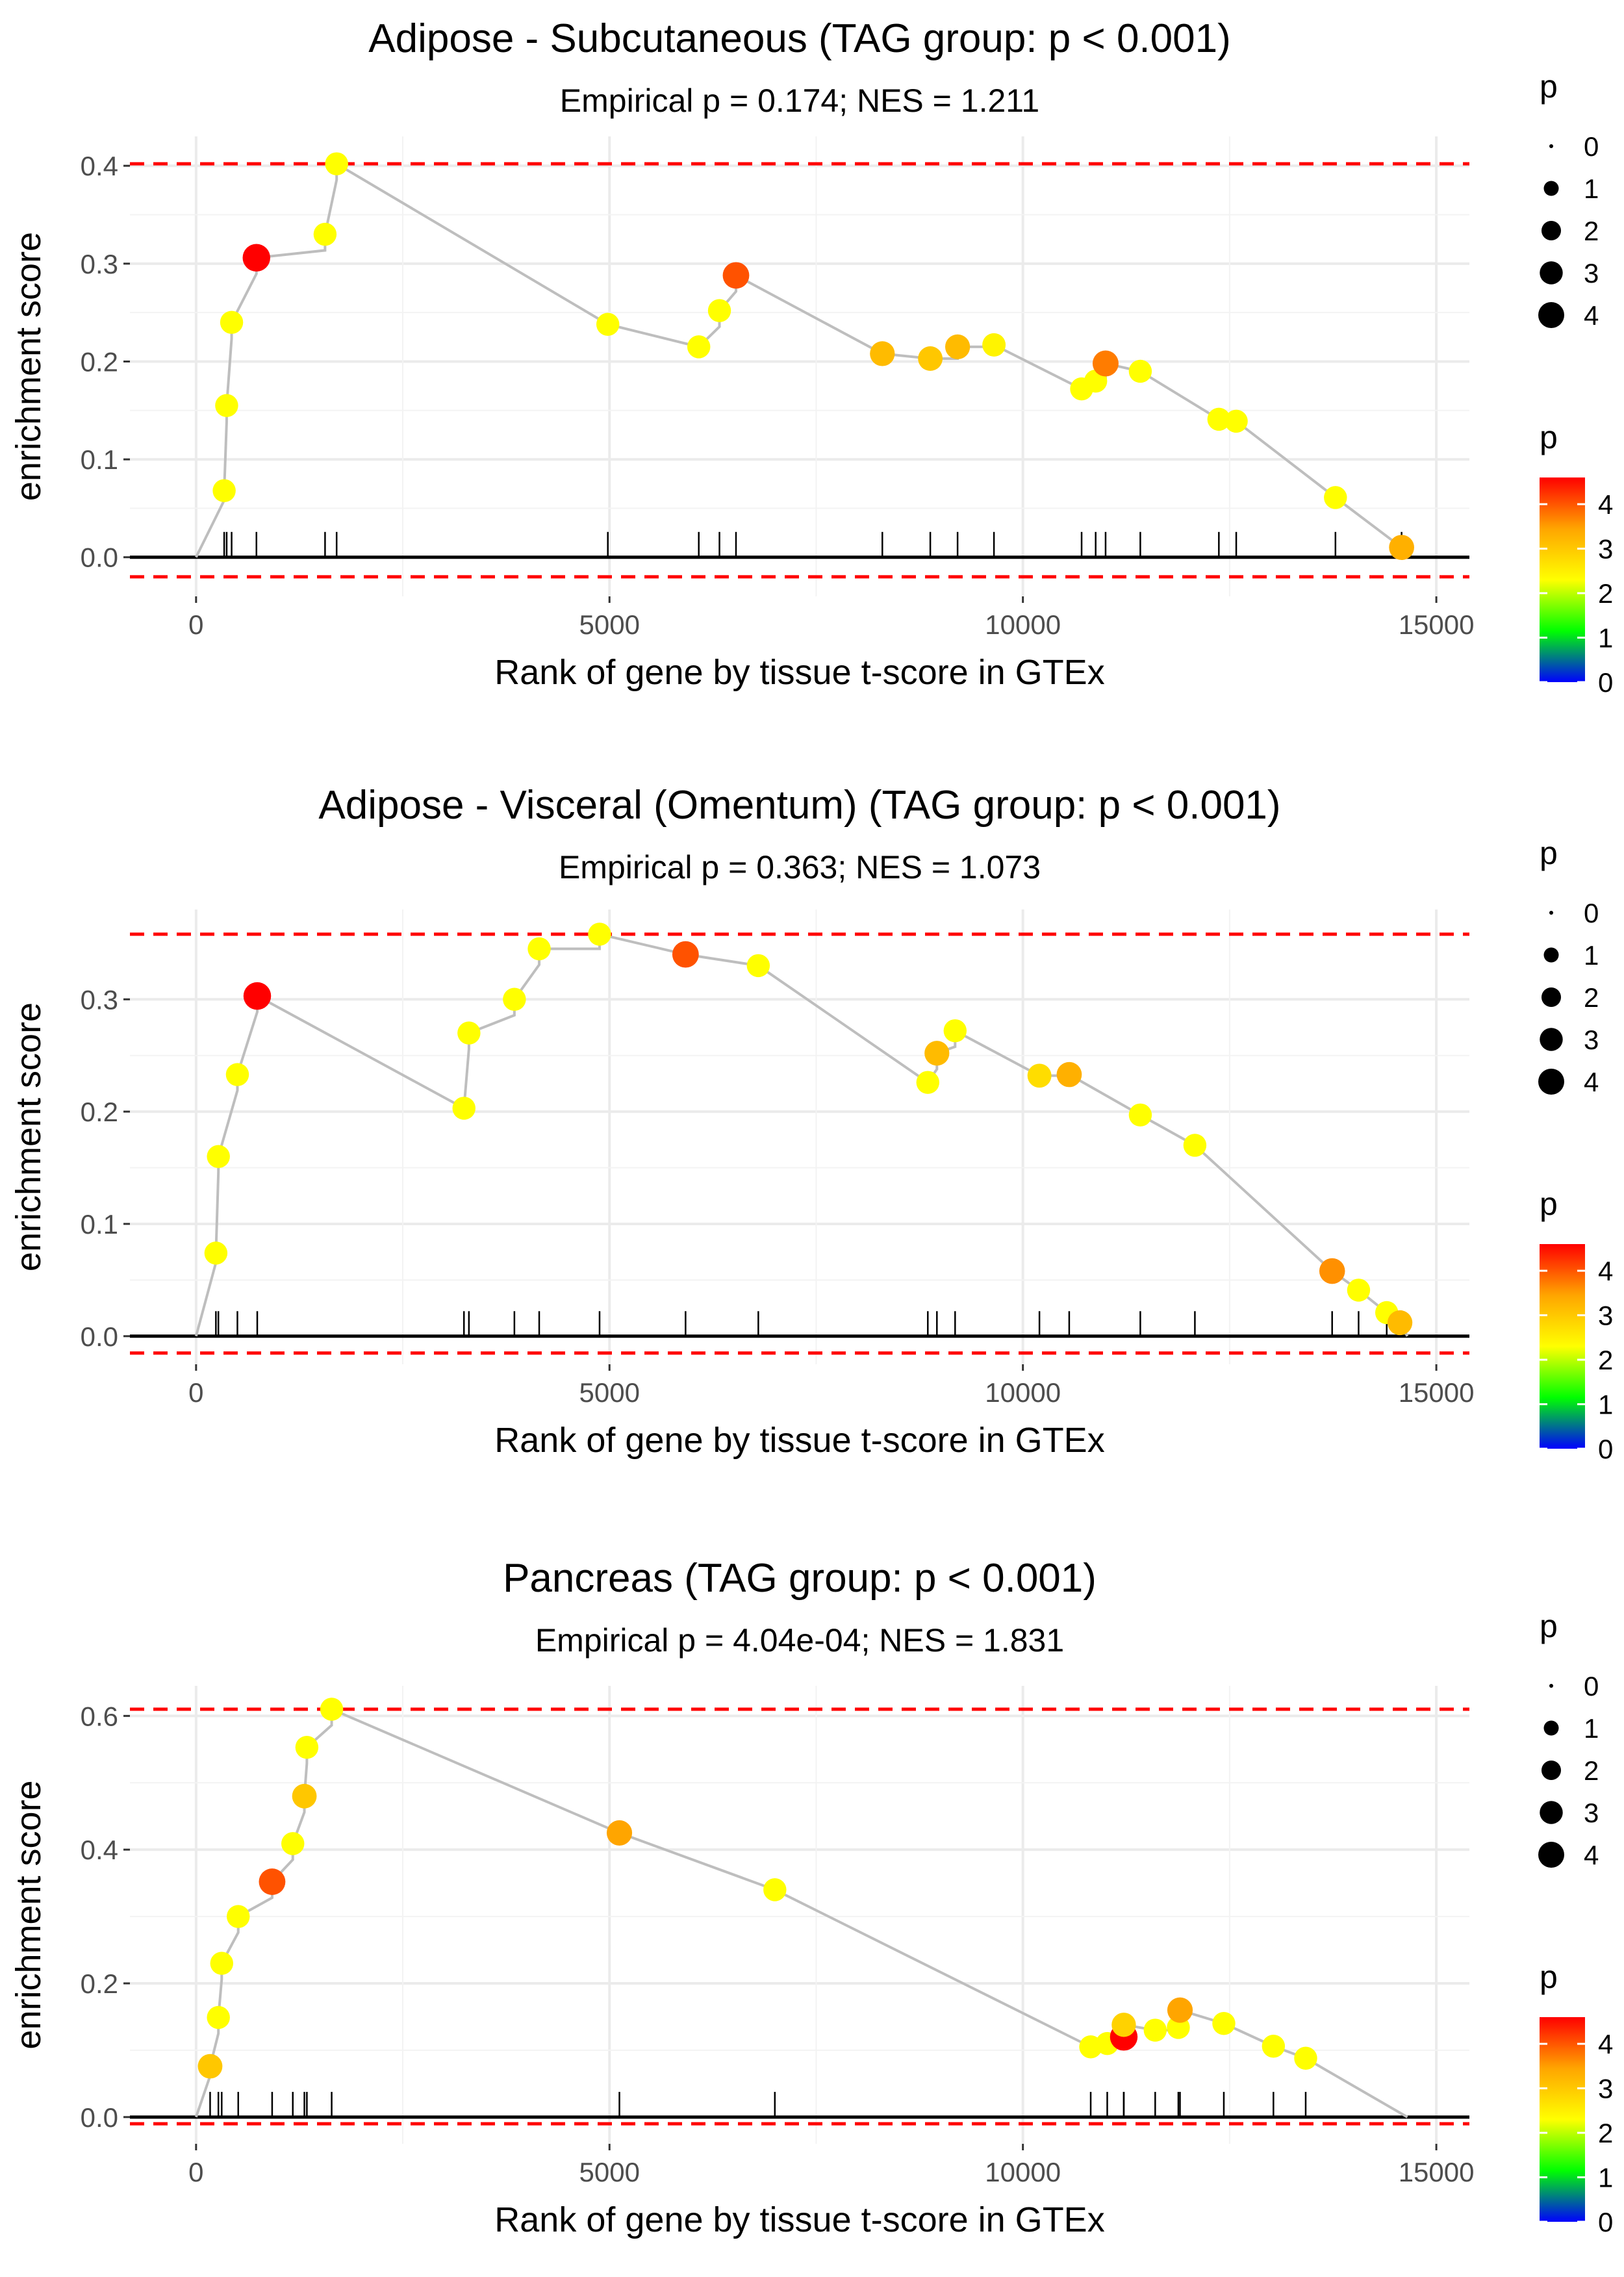  I want to click on y-tick-label: 0.6, so click(99, 1716).